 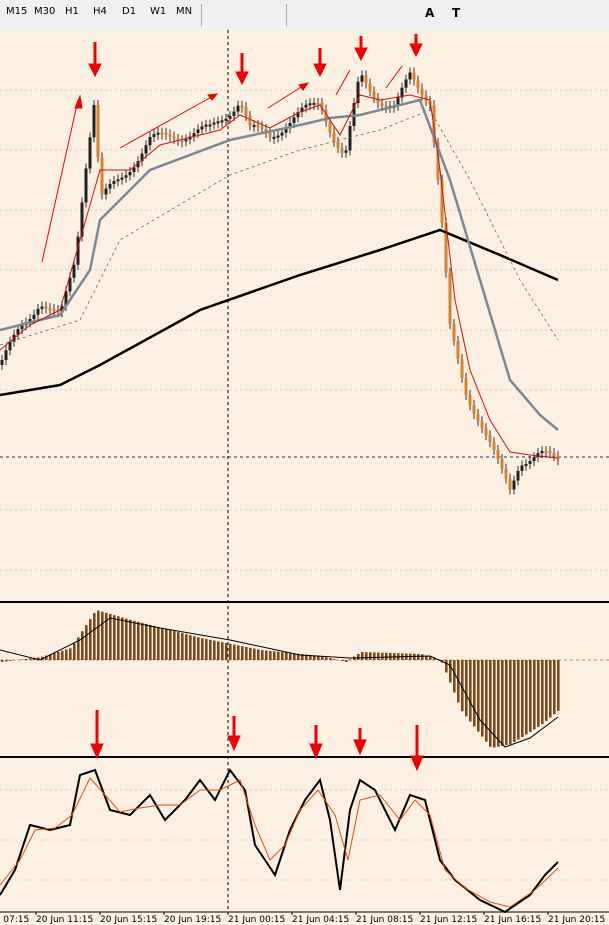 What do you see at coordinates (184, 11) in the screenshot?
I see `timeframe-button: MN` at bounding box center [184, 11].